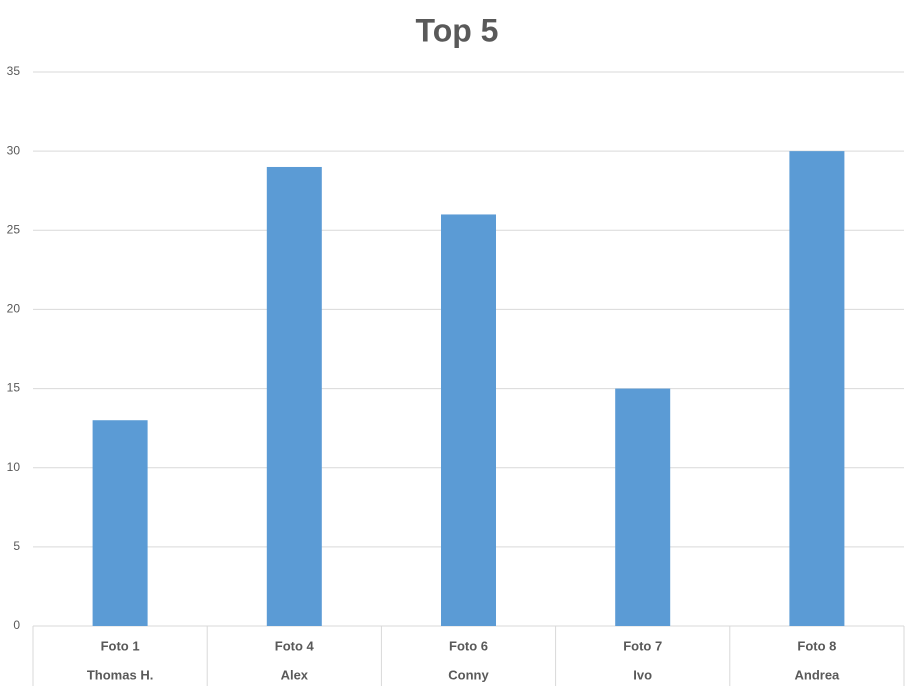 The width and height of the screenshot is (915, 694). Describe the element at coordinates (295, 674) in the screenshot. I see `x-group-label: Alex` at that location.